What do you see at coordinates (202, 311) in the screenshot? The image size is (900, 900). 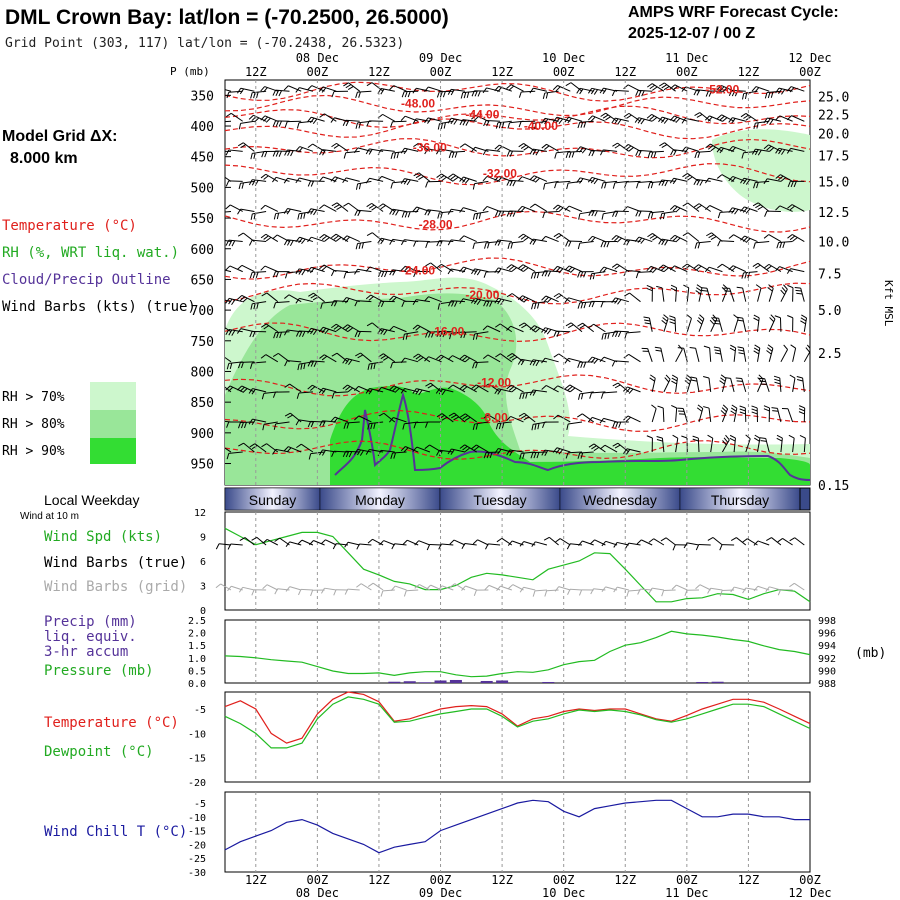 I see `pressure-tick-label: 700` at bounding box center [202, 311].